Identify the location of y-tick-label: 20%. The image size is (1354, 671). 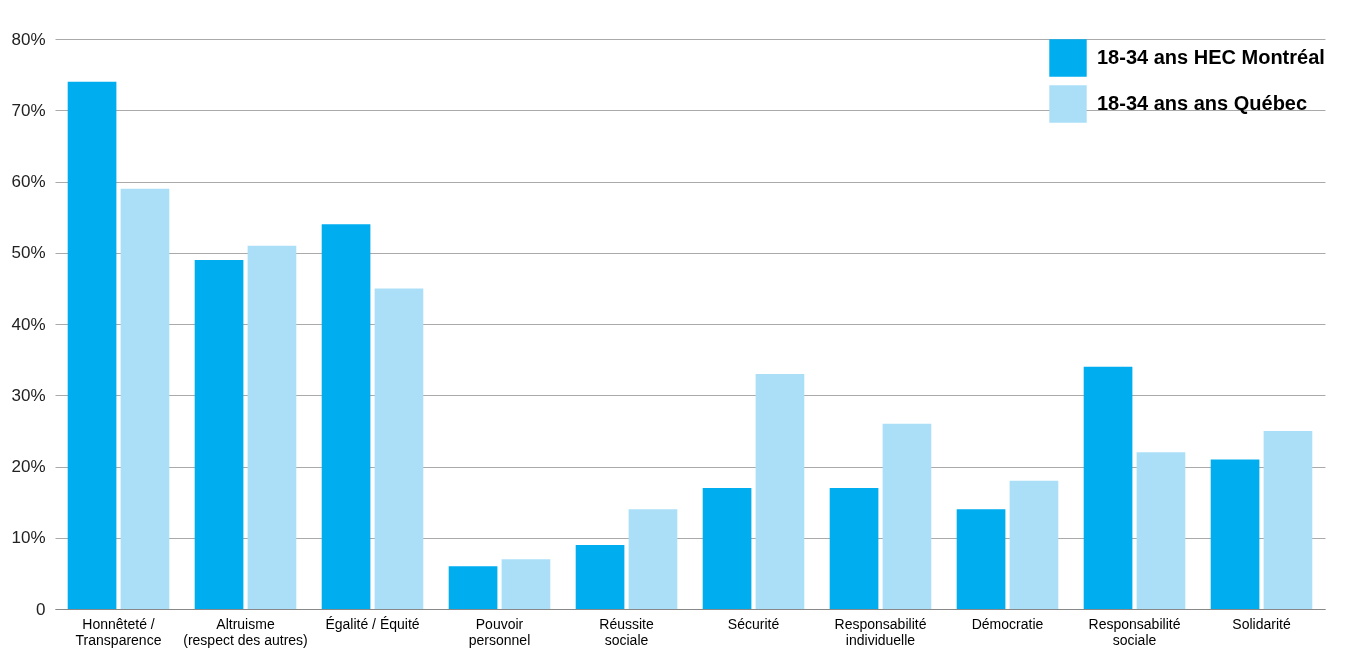
(28, 466).